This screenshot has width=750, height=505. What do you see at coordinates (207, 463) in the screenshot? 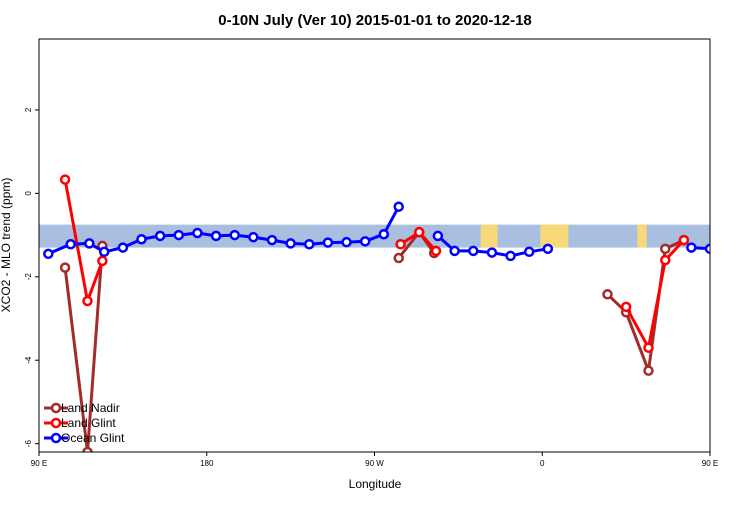
I see `x-tick-label: 180` at bounding box center [207, 463].